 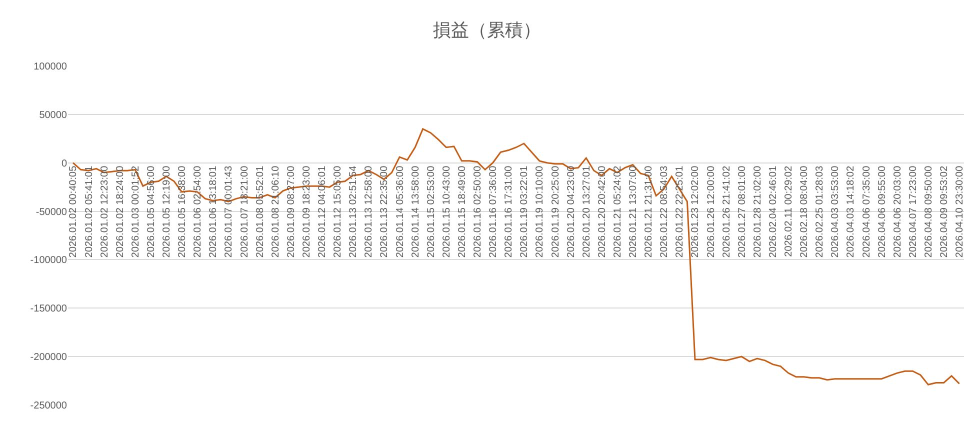 What do you see at coordinates (49, 406) in the screenshot?
I see `y-tick-label: -250000` at bounding box center [49, 406].